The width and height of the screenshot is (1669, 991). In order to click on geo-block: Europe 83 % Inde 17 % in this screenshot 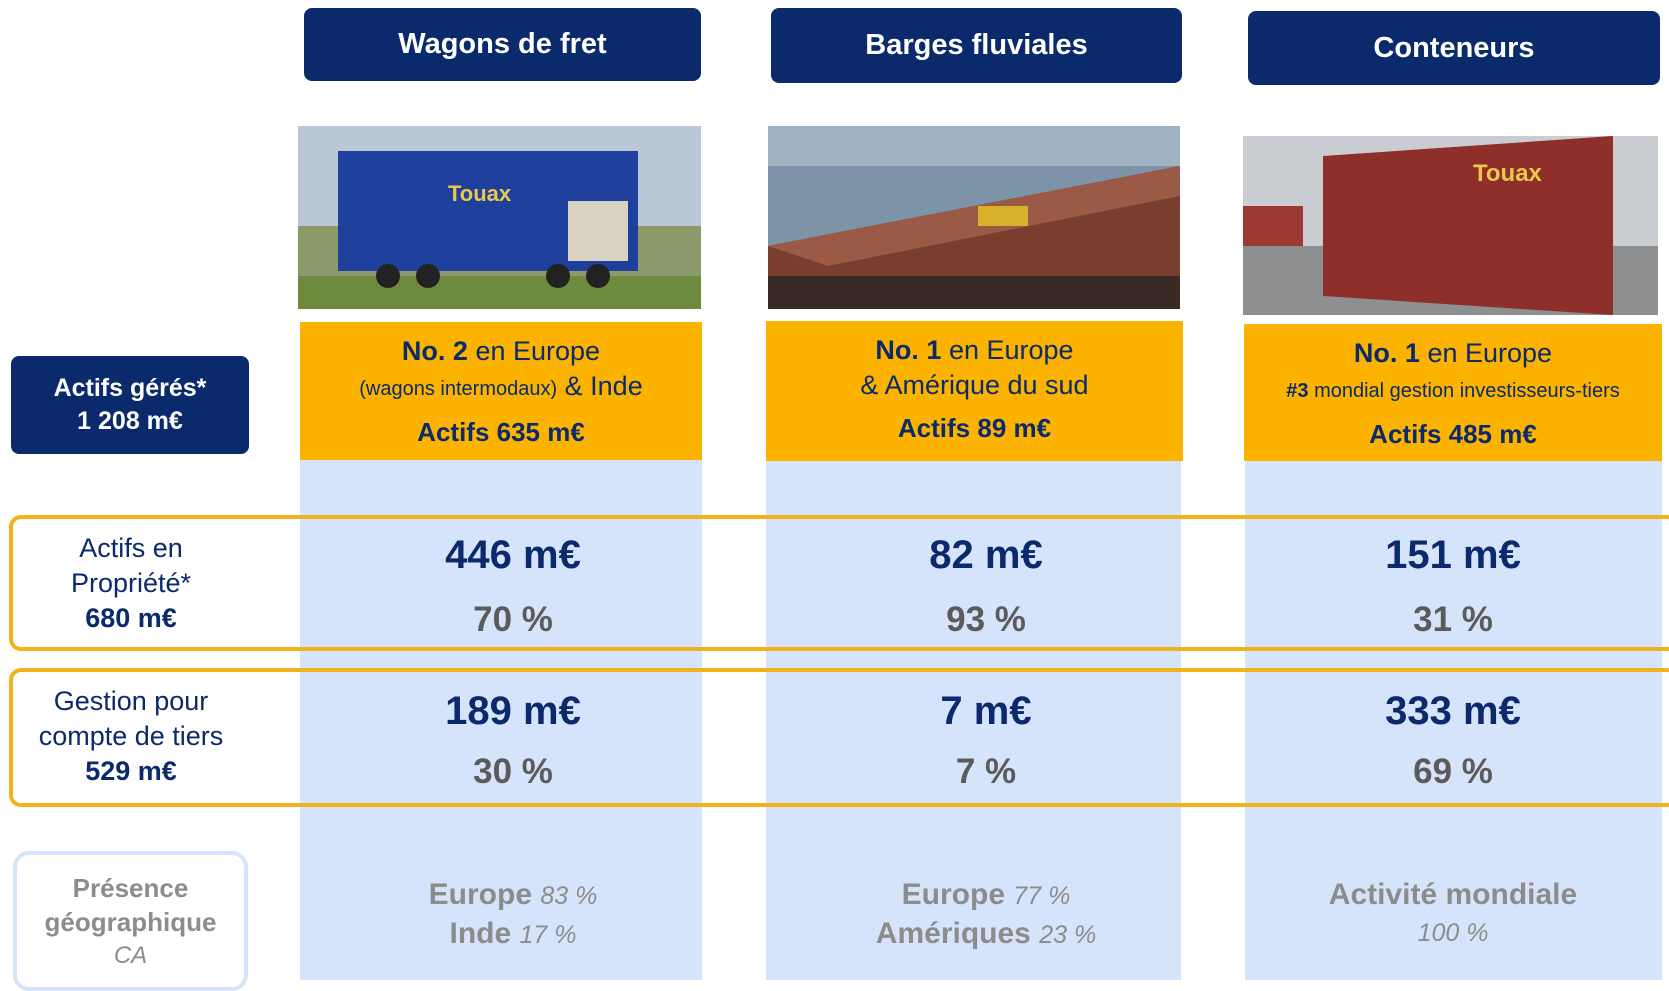, I will do `click(513, 915)`.